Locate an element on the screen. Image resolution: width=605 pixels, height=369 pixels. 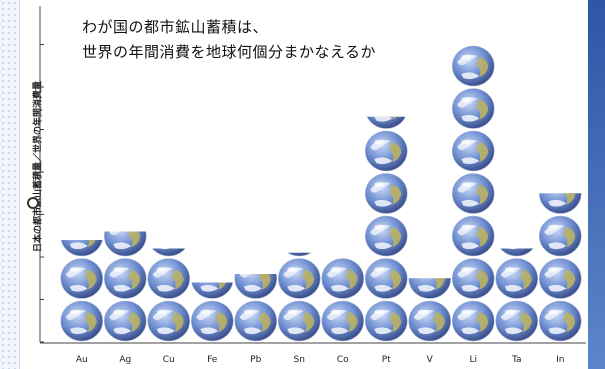
chart-title-line1: わが国の都市鉱山蓄積は、 is located at coordinates (175, 27).